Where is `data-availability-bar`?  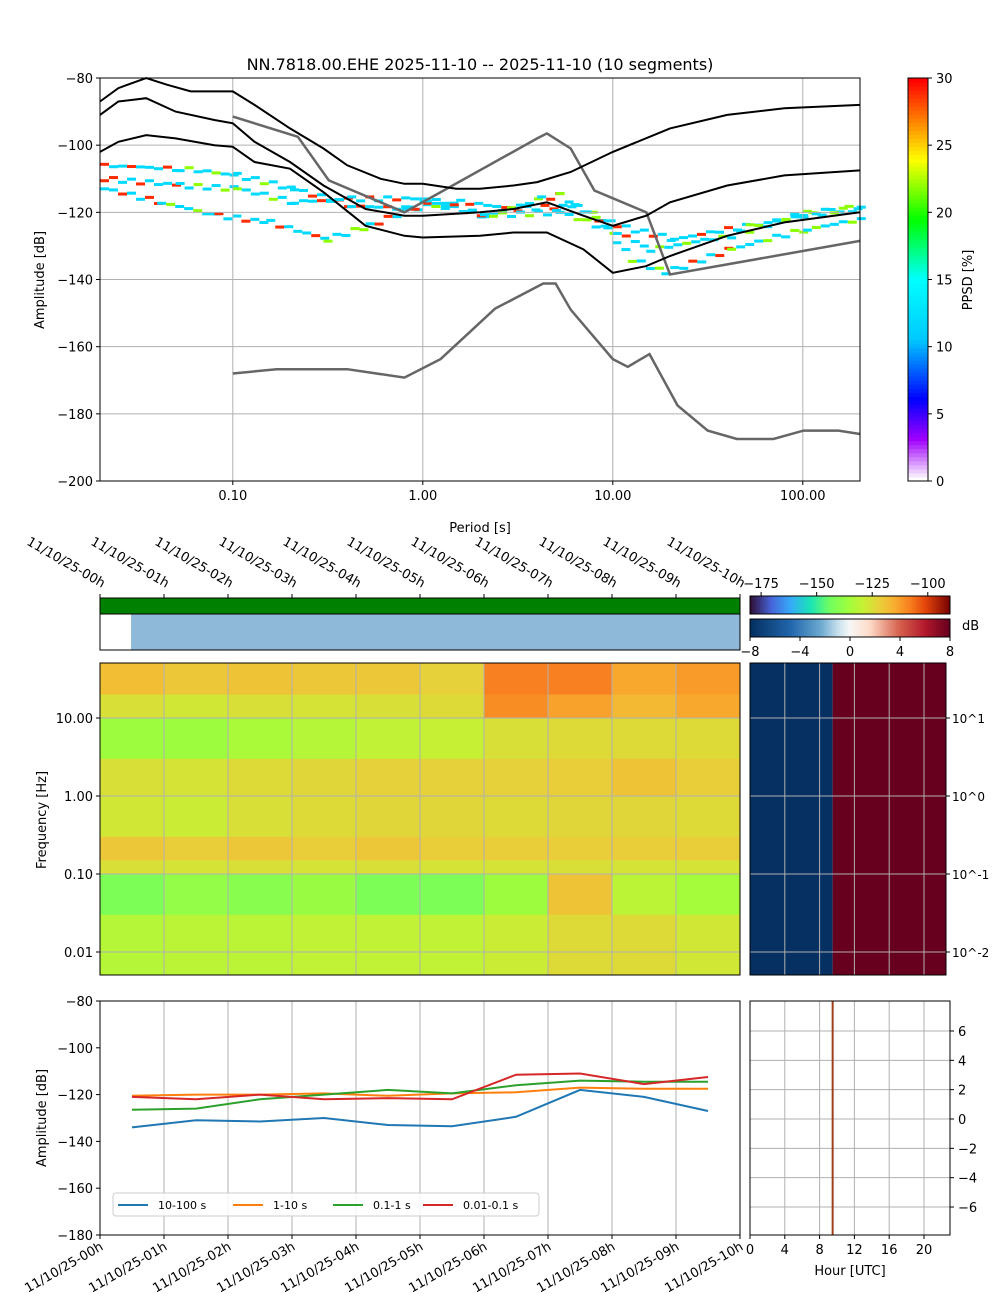
data-availability-bar is located at coordinates (420, 606).